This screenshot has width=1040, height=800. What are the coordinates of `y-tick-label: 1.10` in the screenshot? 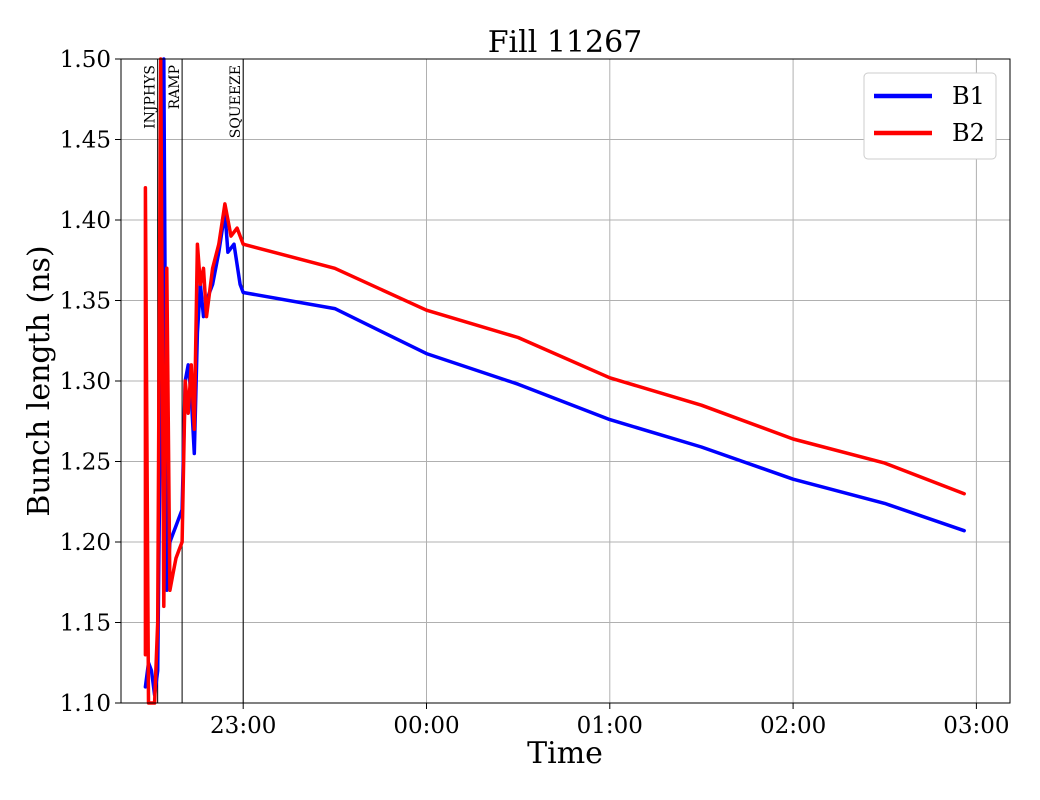 It's located at (85, 704).